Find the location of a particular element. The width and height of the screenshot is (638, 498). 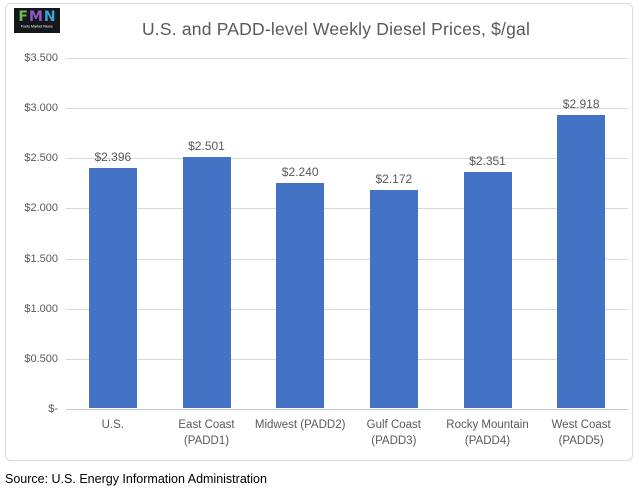

y-tick-label: $1.500 is located at coordinates (41, 258).